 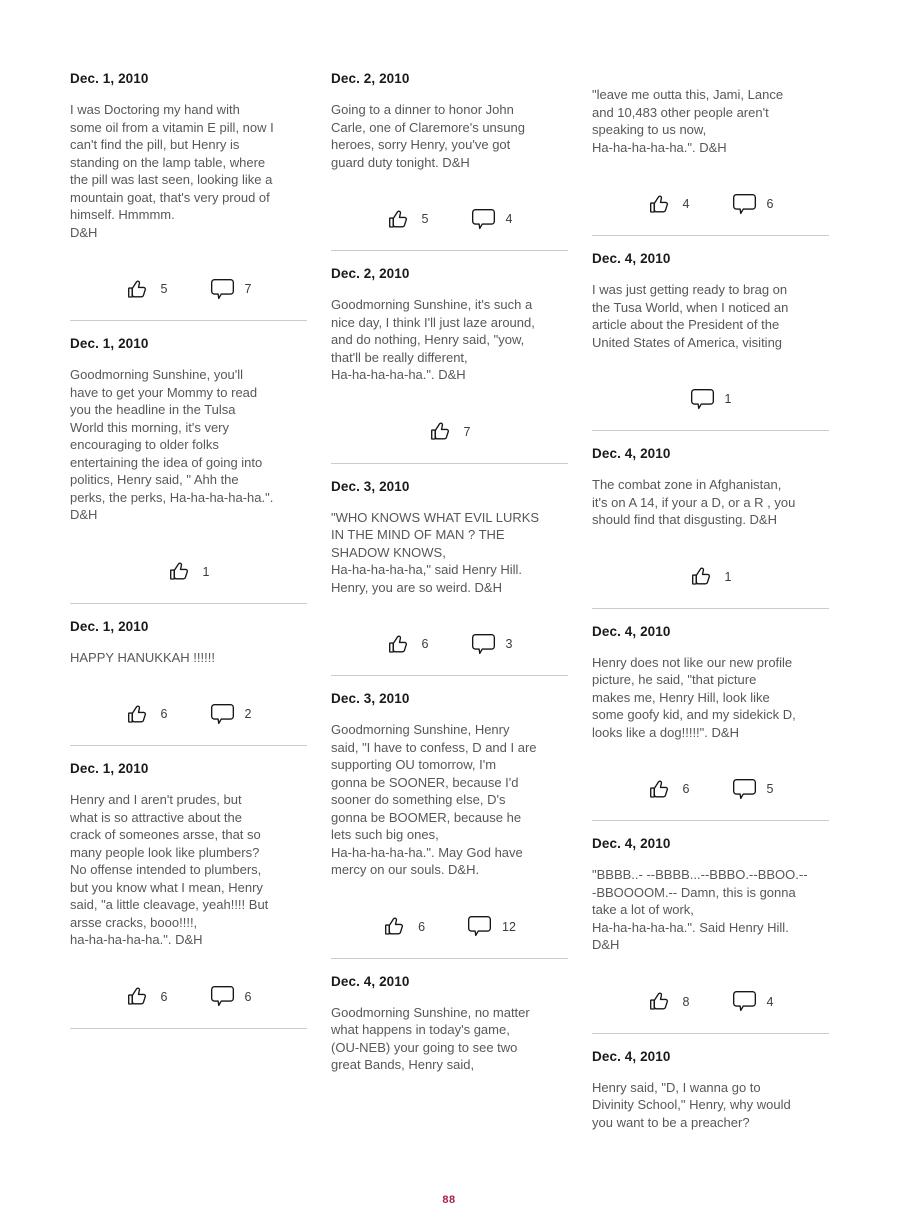 What do you see at coordinates (753, 204) in the screenshot?
I see `comment-stat: 6` at bounding box center [753, 204].